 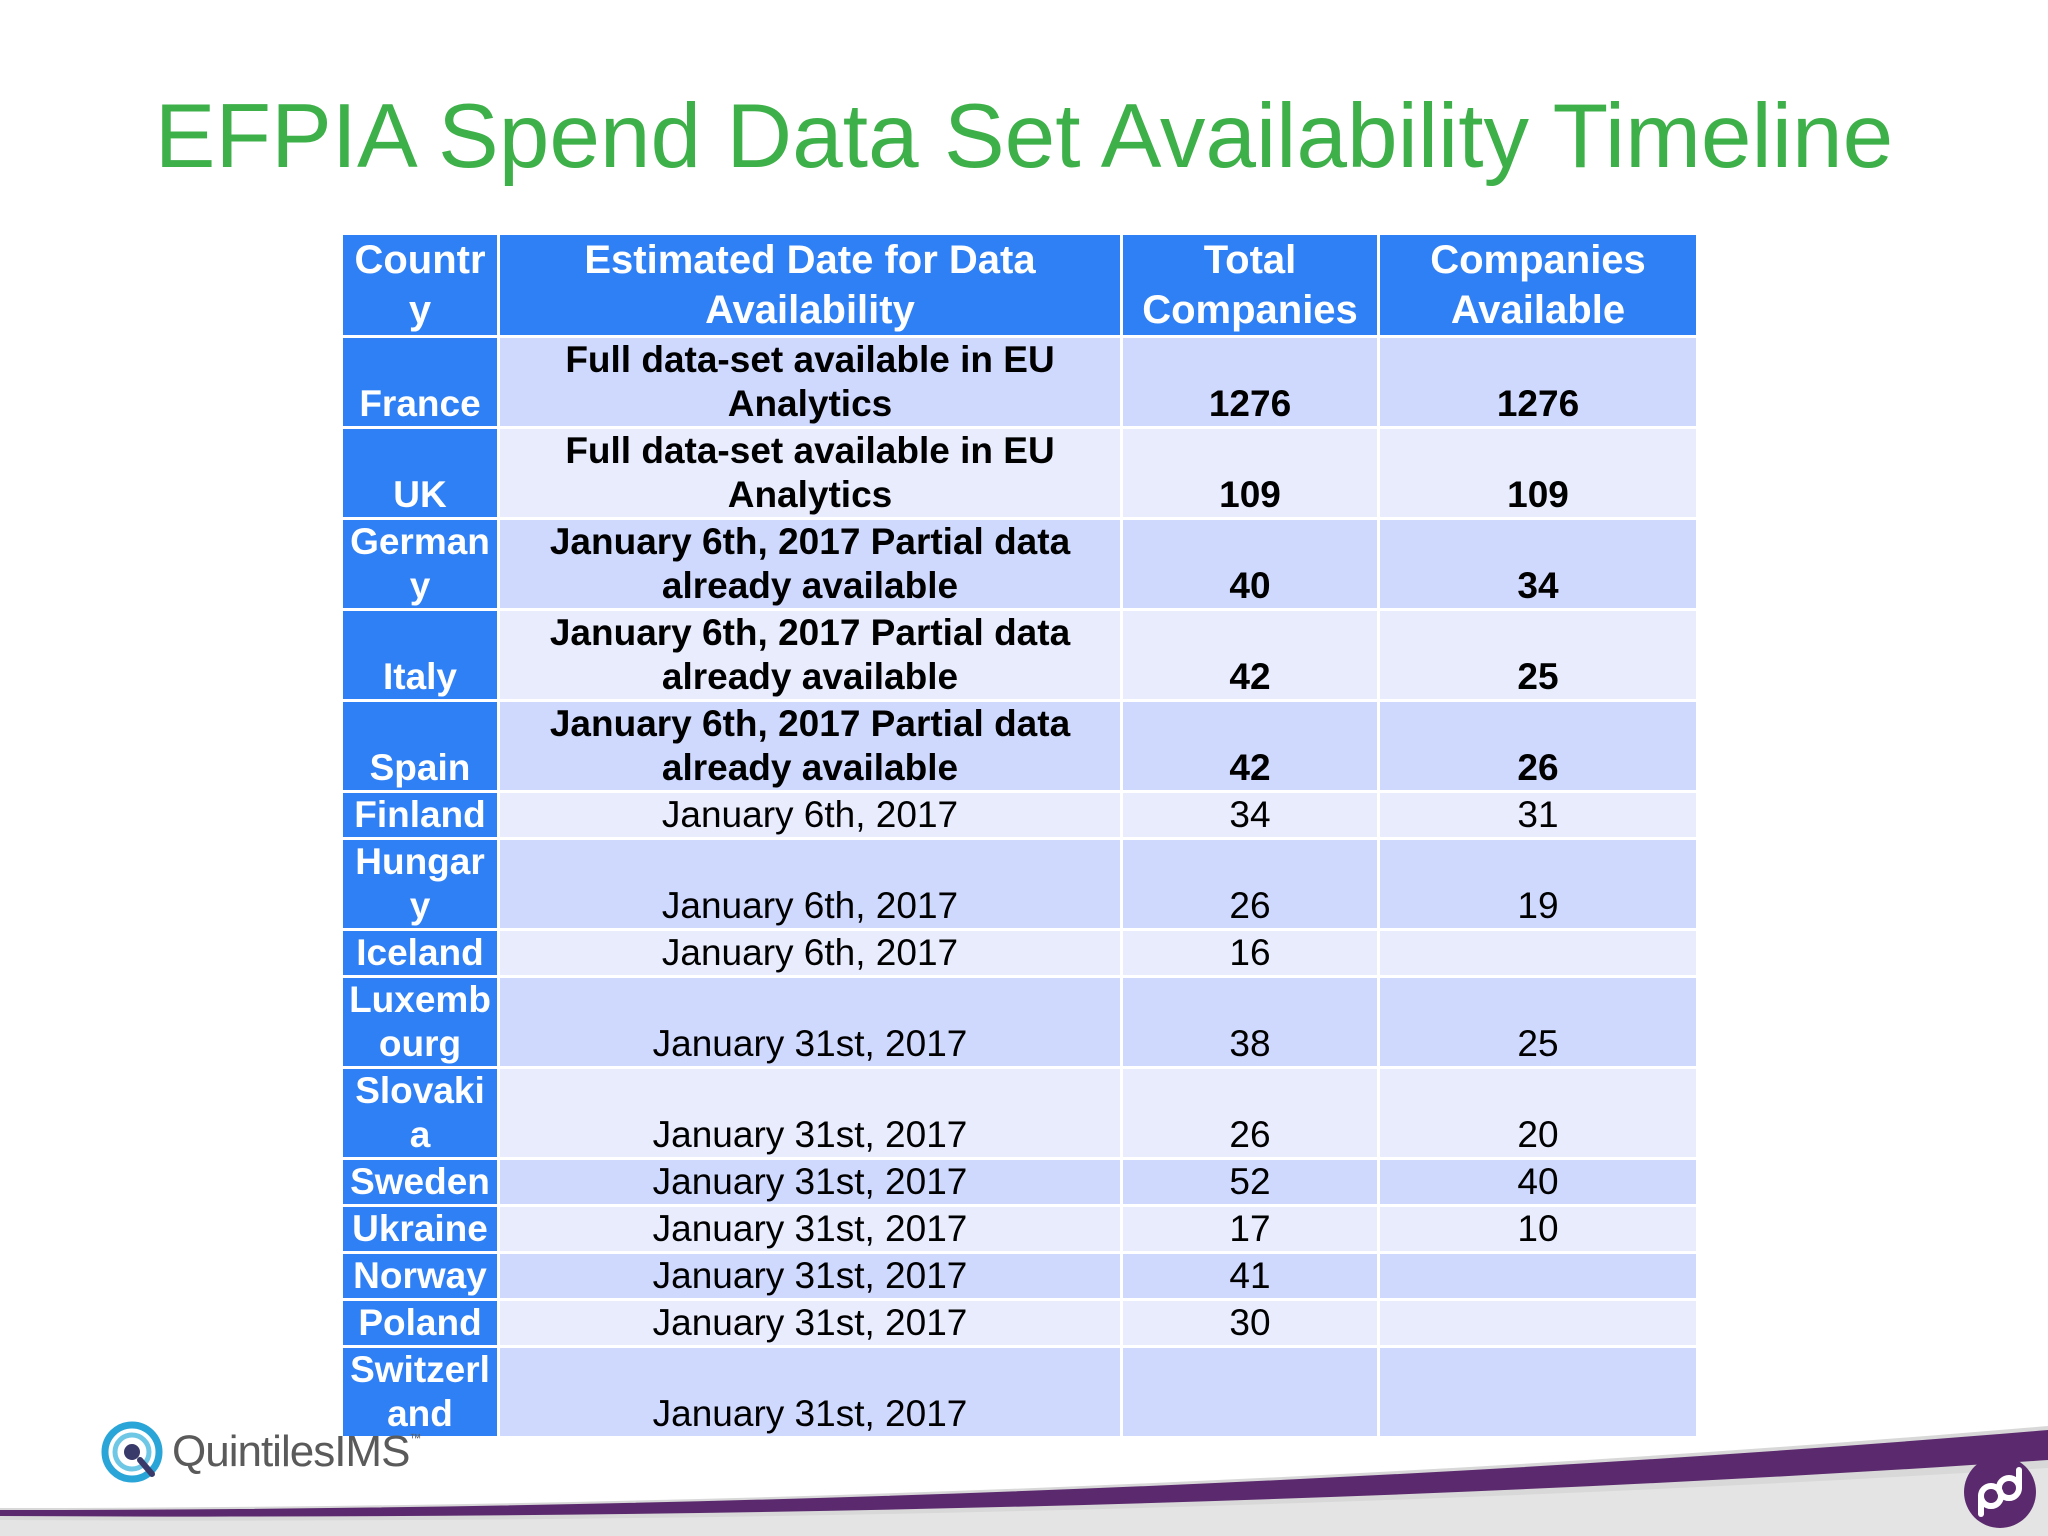 I want to click on available-cell: 19, so click(x=1538, y=884).